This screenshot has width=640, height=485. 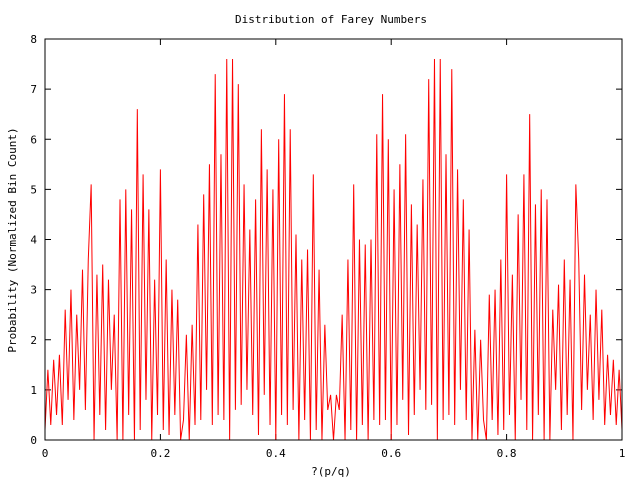 What do you see at coordinates (33, 290) in the screenshot?
I see `y-tick-label: 3` at bounding box center [33, 290].